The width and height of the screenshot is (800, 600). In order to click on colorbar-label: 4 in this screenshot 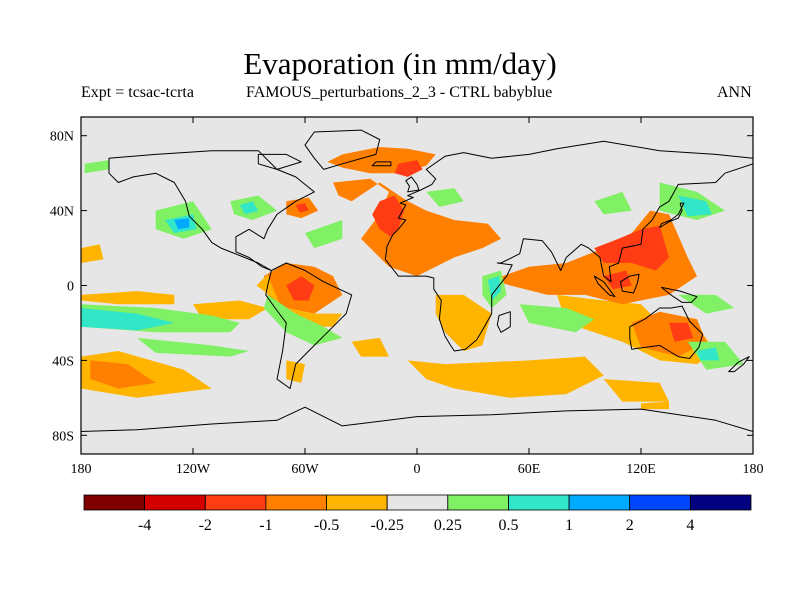, I will do `click(690, 525)`.